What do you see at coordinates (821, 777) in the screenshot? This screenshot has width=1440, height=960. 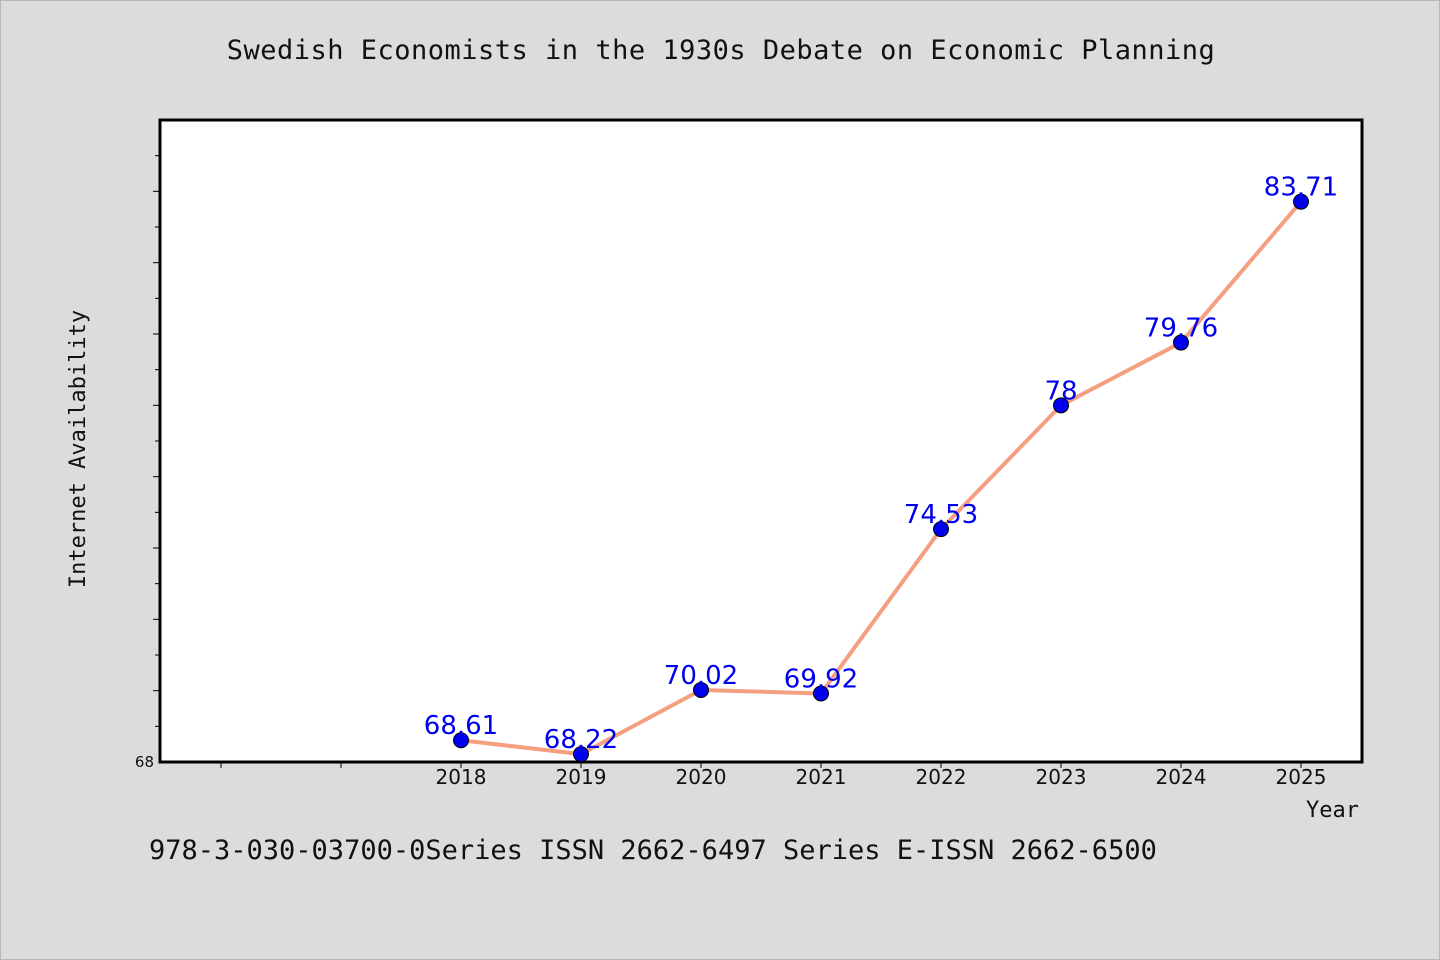 I see `x-tick-label: 2021` at bounding box center [821, 777].